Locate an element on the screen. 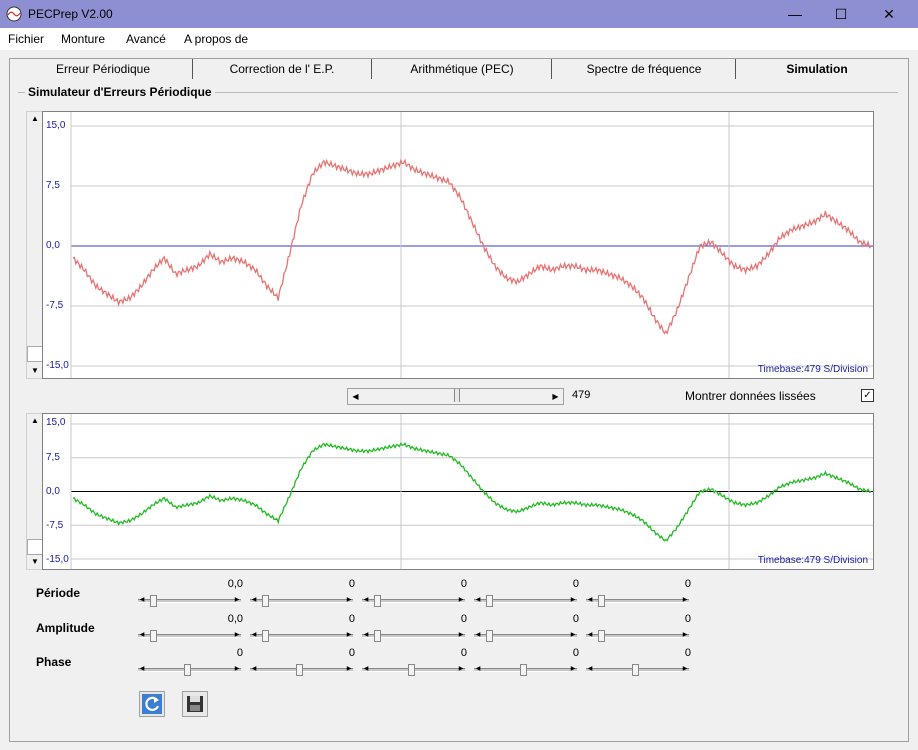  window-title: PECPrep V2.00 is located at coordinates (70, 14).